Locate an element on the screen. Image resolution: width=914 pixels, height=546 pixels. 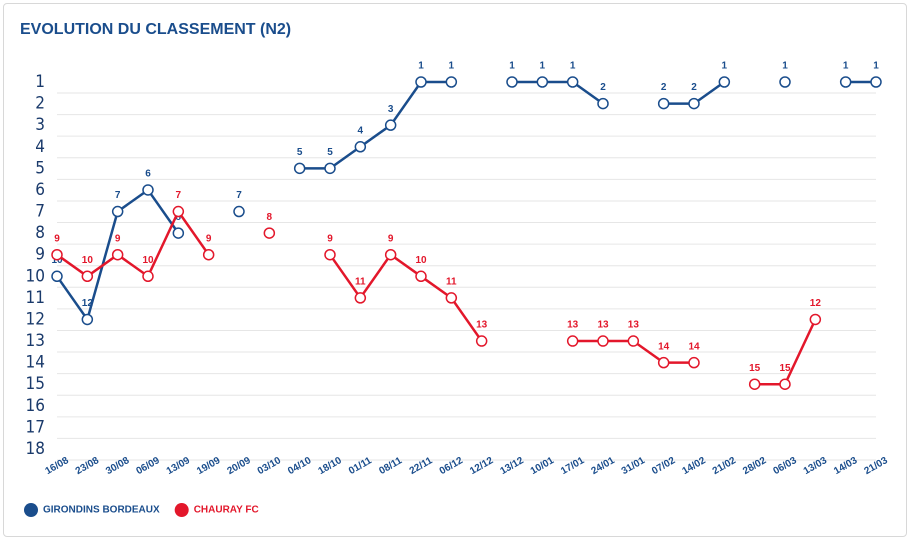
x-tick-label: 14/03 is located at coordinates (846, 466).